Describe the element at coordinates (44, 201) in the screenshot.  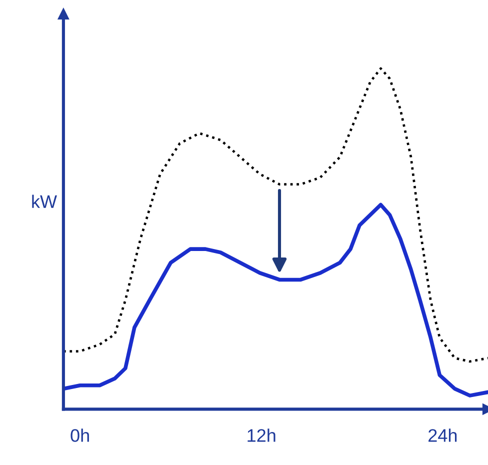
I see `y-axis-title: kW` at that location.